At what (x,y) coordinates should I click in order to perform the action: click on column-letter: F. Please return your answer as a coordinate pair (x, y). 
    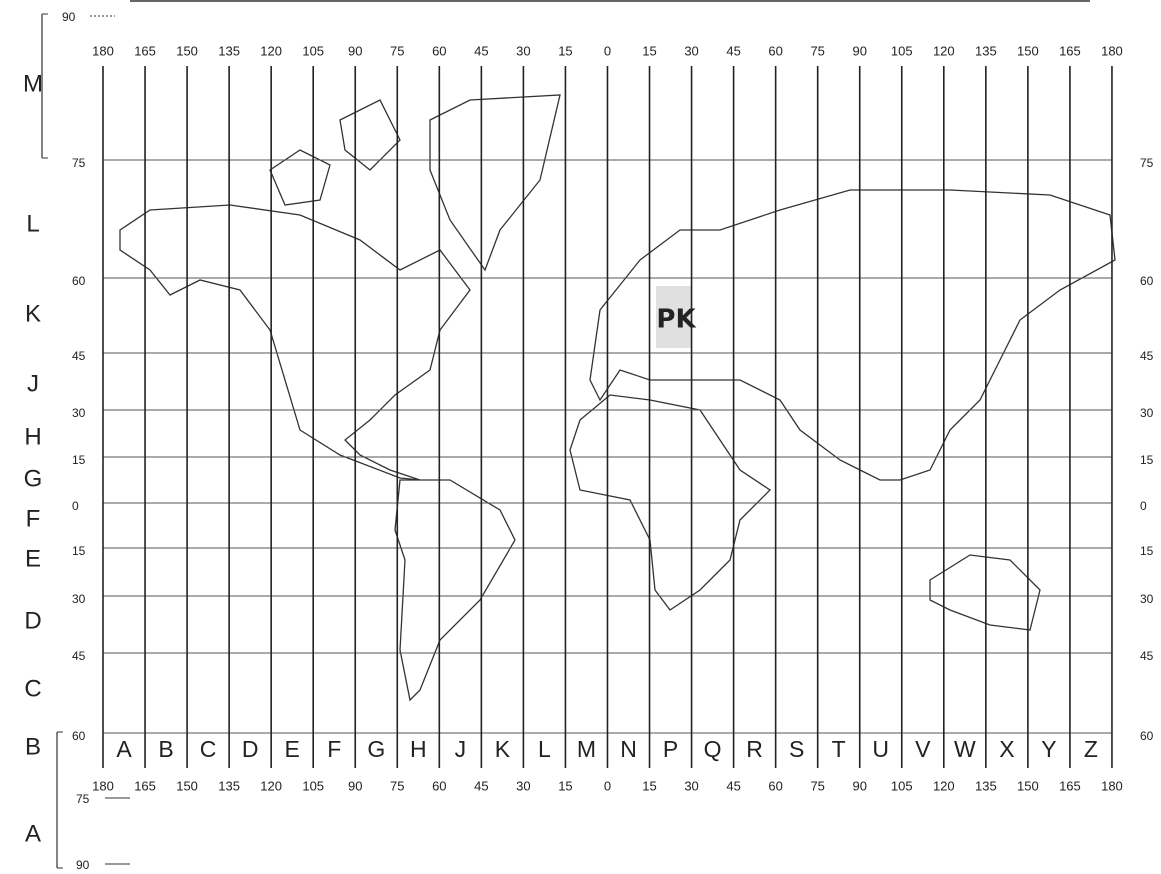
    Looking at the image, I should click on (334, 749).